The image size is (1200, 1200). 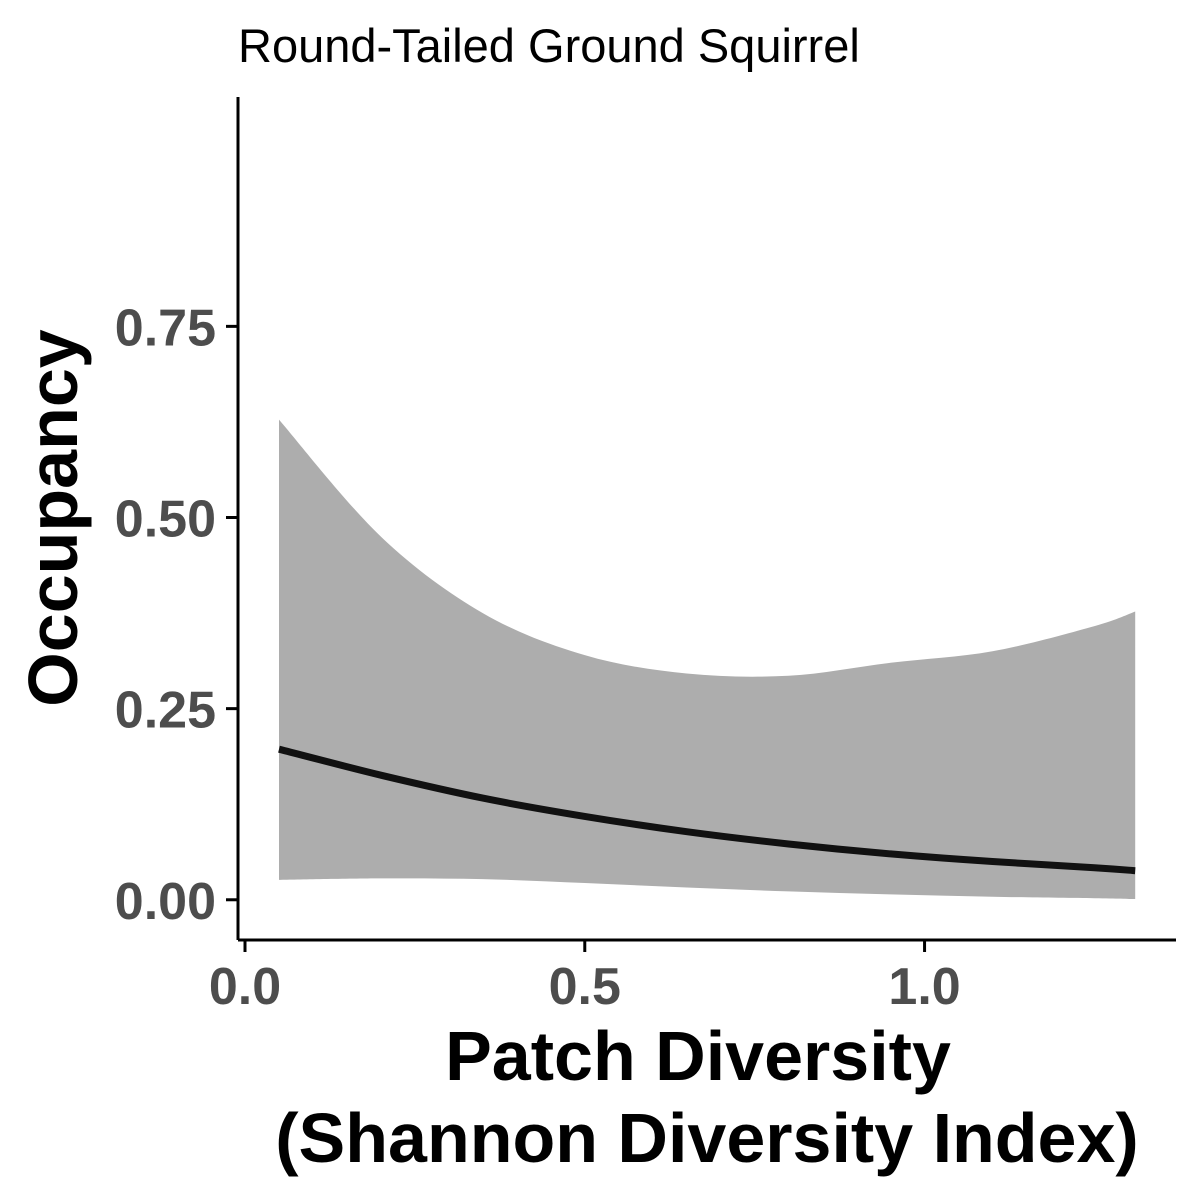 What do you see at coordinates (165, 520) in the screenshot?
I see `y-tick-label: 0.50` at bounding box center [165, 520].